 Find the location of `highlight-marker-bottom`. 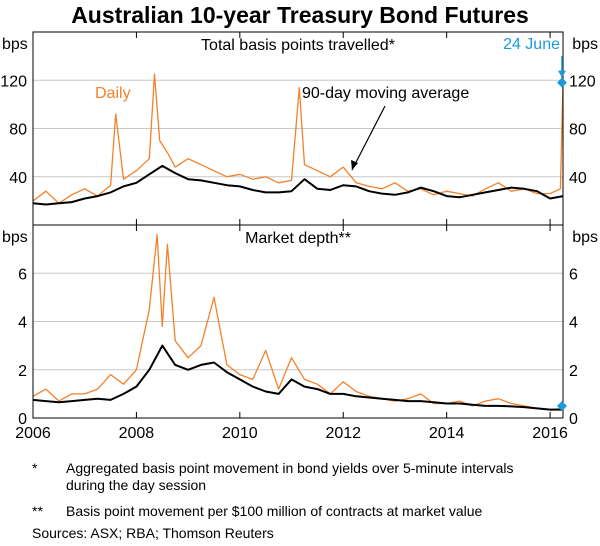

highlight-marker-bottom is located at coordinates (561, 405).